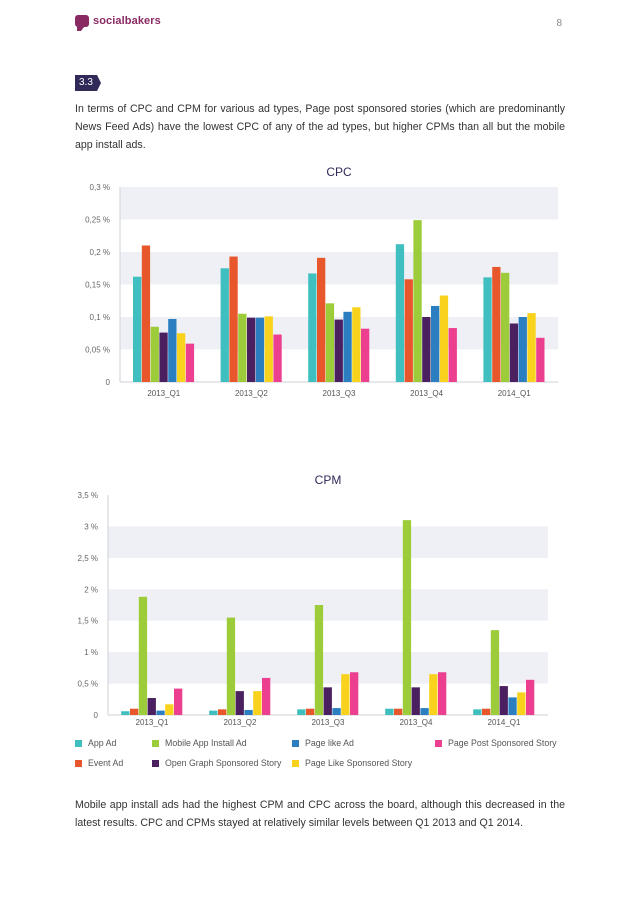  Describe the element at coordinates (97, 350) in the screenshot. I see `y-tick-label: 0,05 %` at that location.